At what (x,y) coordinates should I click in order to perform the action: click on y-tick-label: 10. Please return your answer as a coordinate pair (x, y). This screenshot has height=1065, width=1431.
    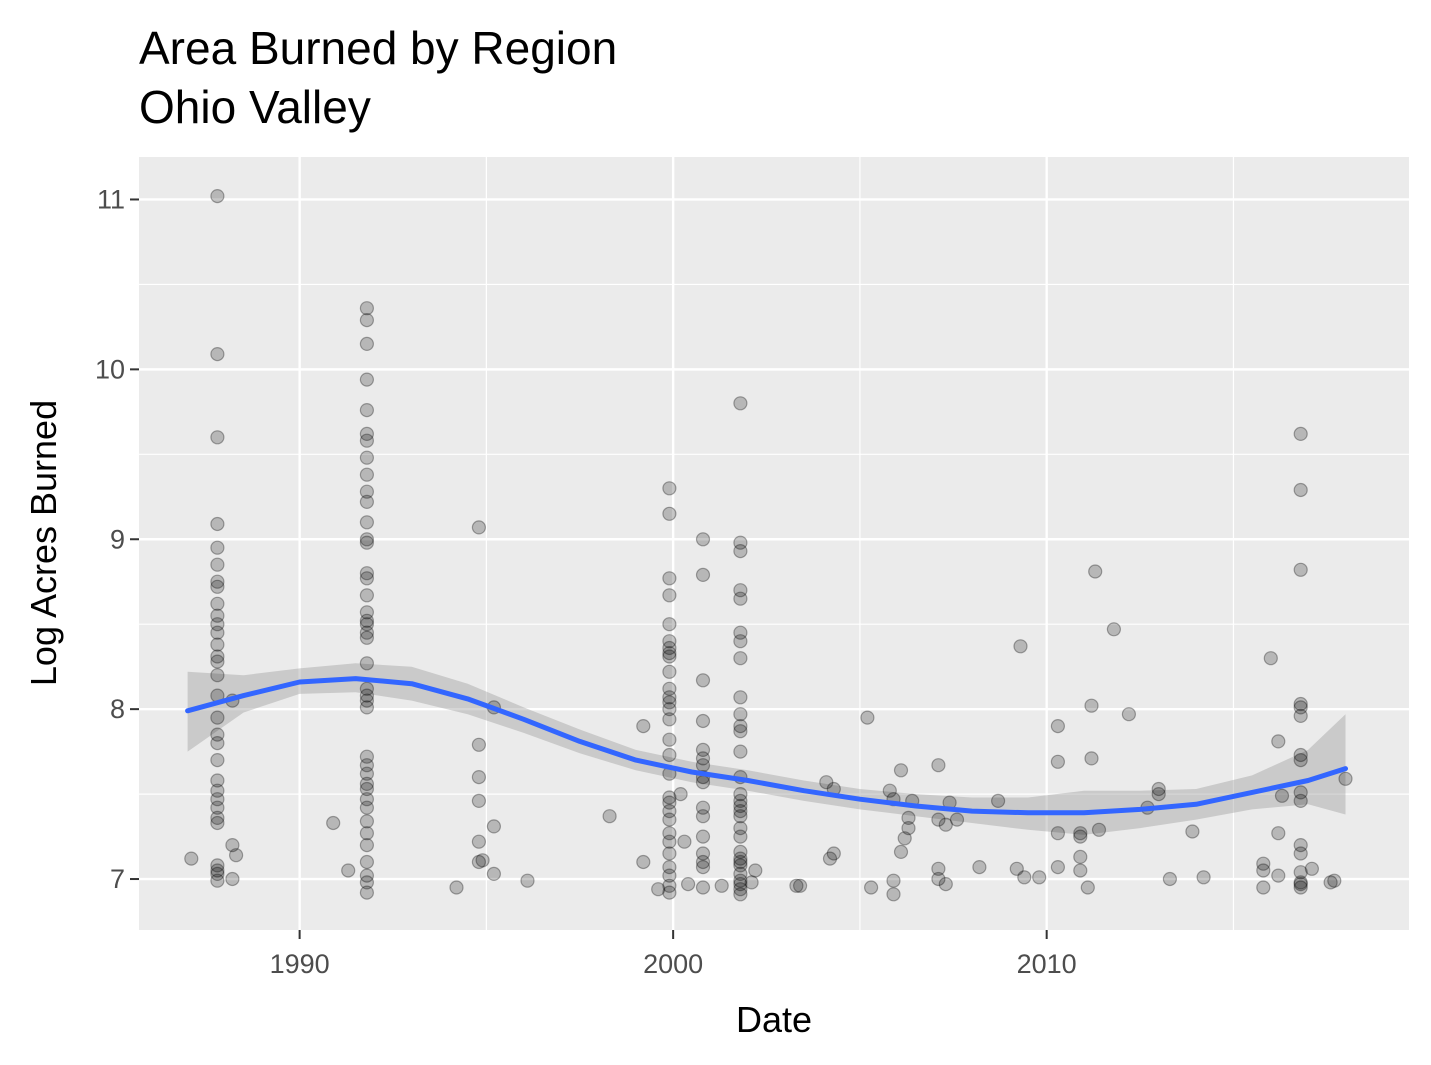
    Looking at the image, I should click on (110, 369).